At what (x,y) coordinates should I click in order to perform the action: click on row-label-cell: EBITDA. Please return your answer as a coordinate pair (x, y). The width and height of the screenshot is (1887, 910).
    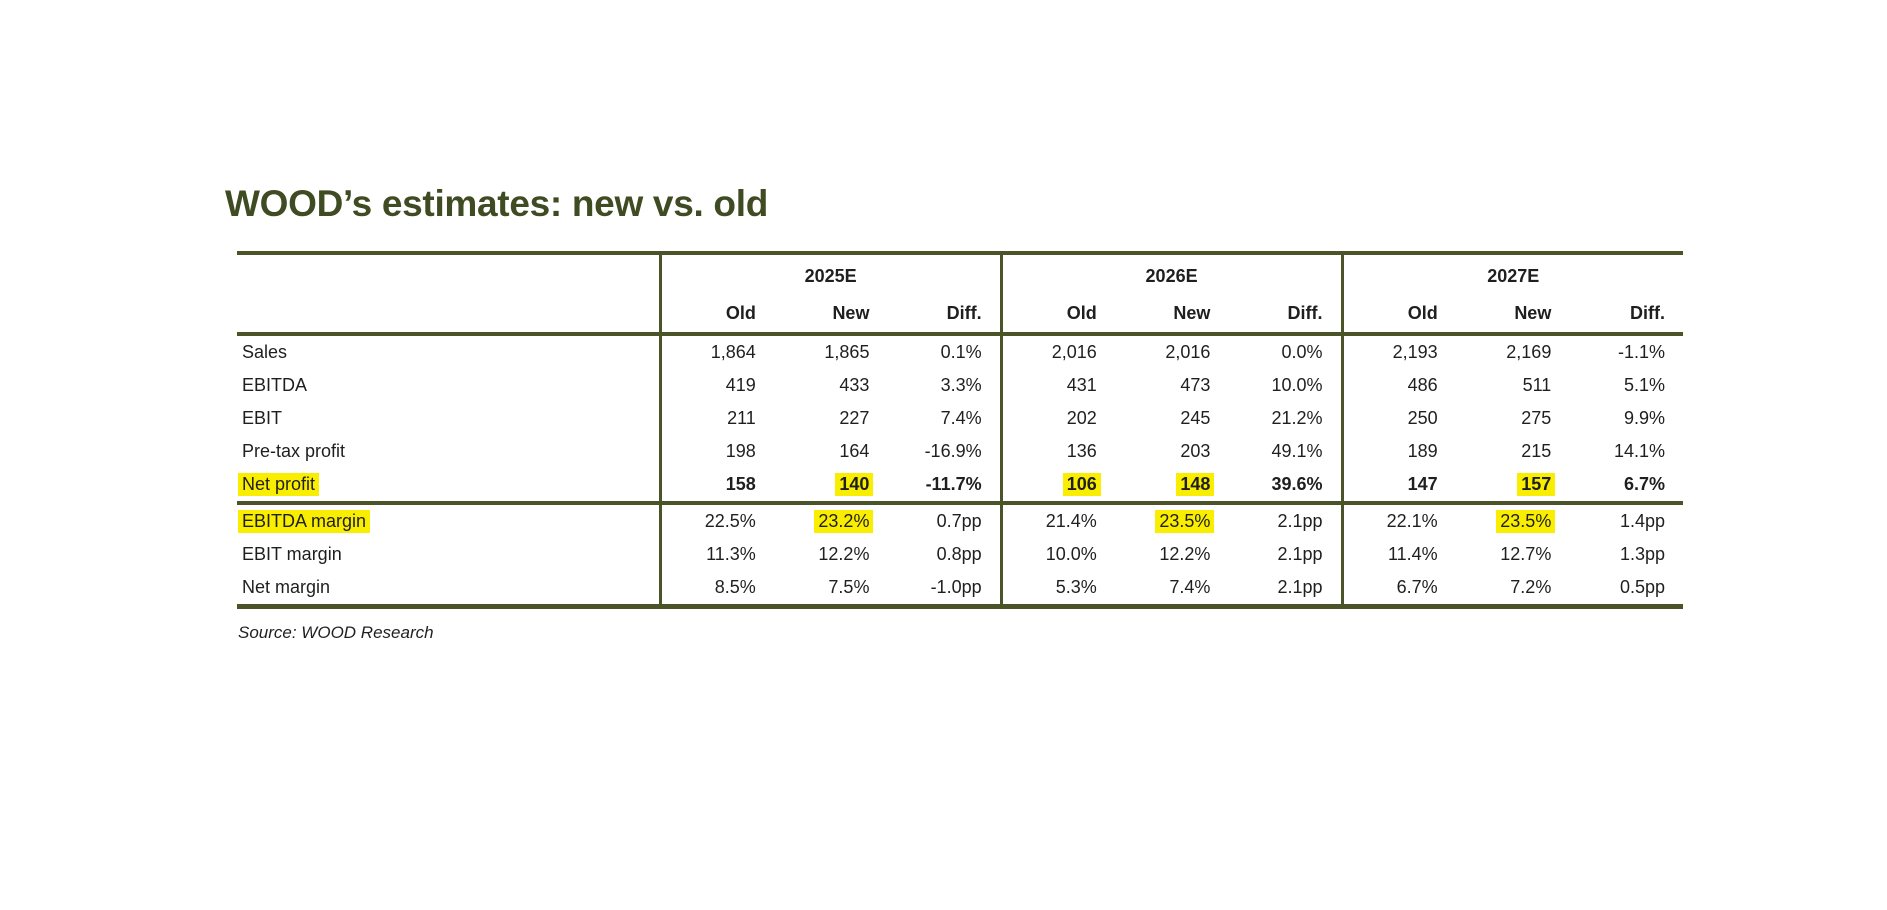
    Looking at the image, I should click on (448, 385).